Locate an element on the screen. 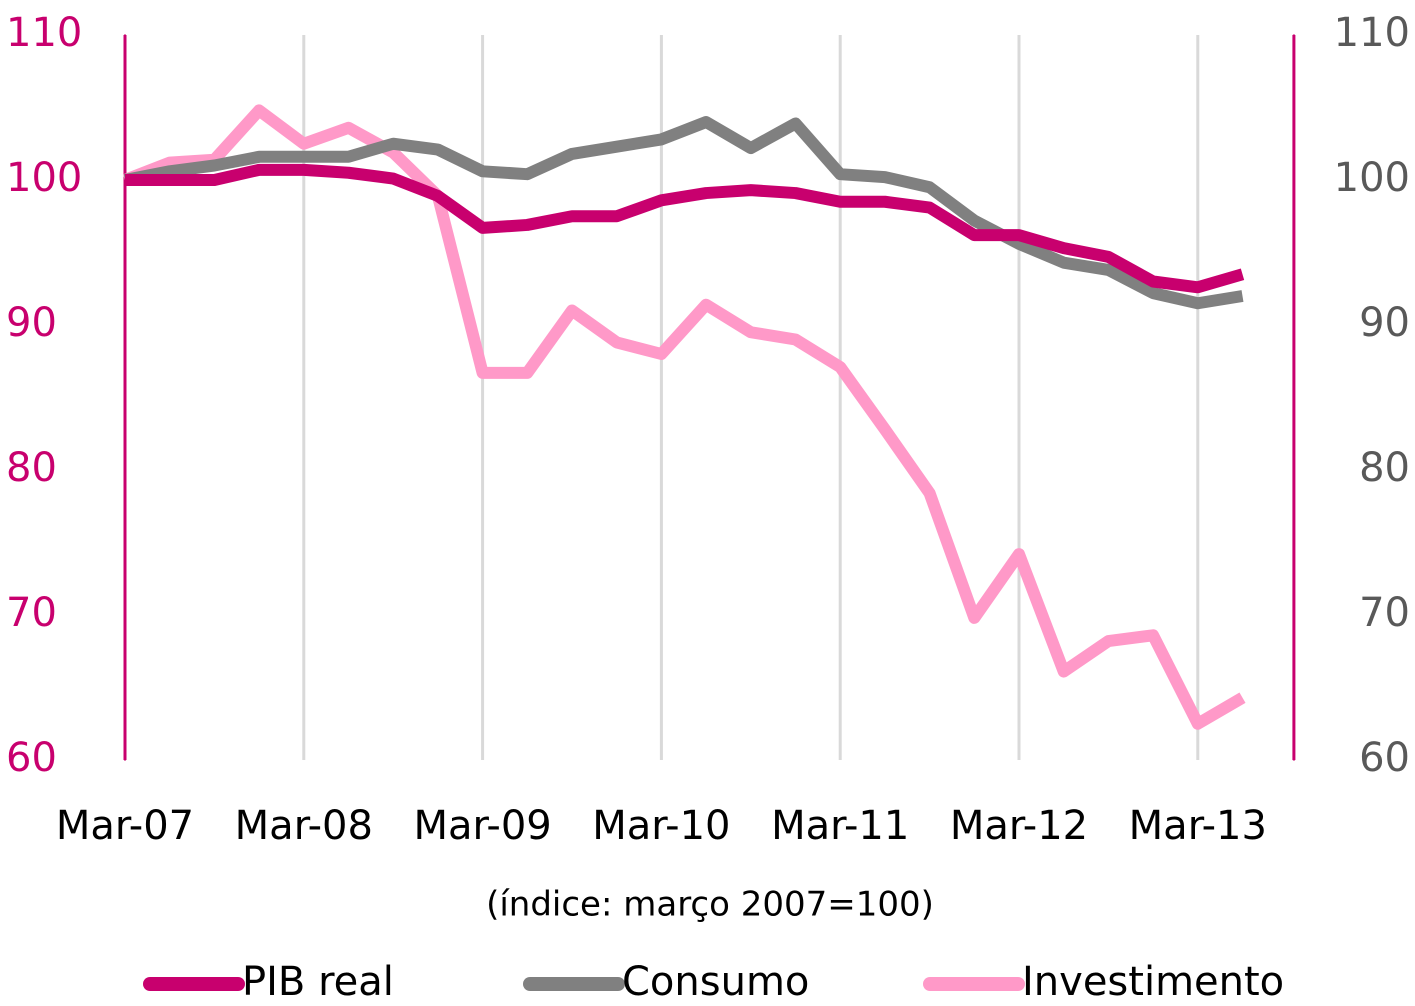 The width and height of the screenshot is (1415, 1006). x-tick-label: Mar-09 is located at coordinates (482, 826).